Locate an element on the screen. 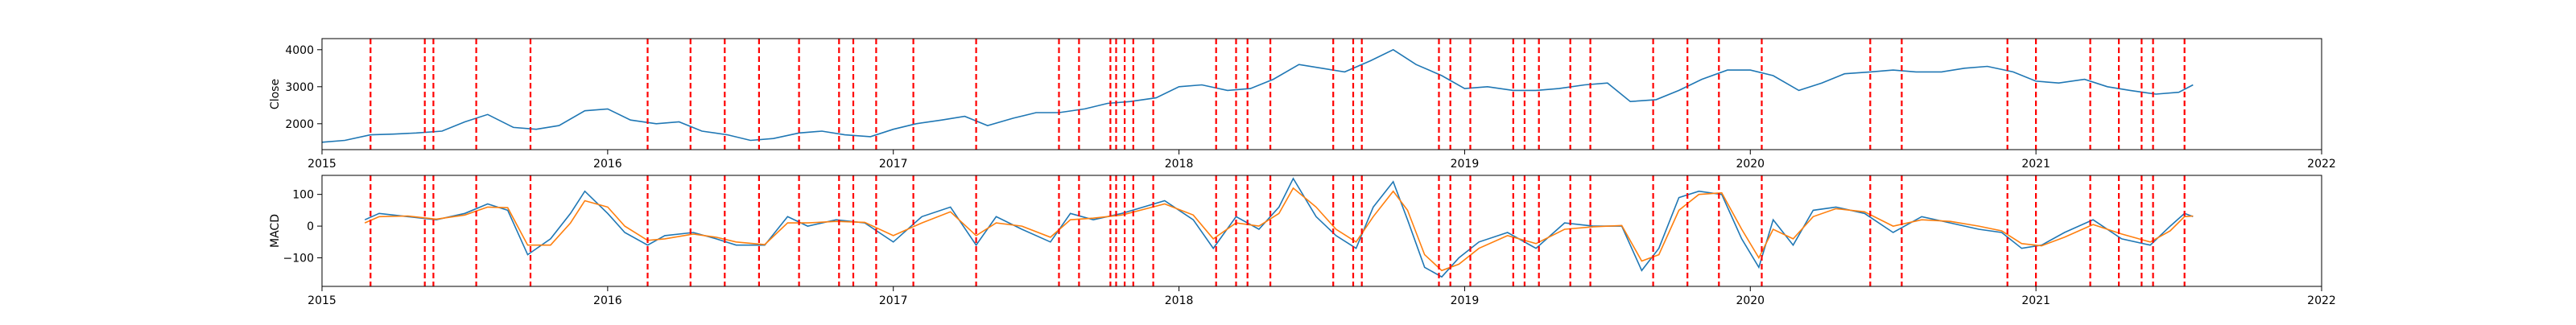 The width and height of the screenshot is (2576, 325). y-axis-label: Close is located at coordinates (275, 94).